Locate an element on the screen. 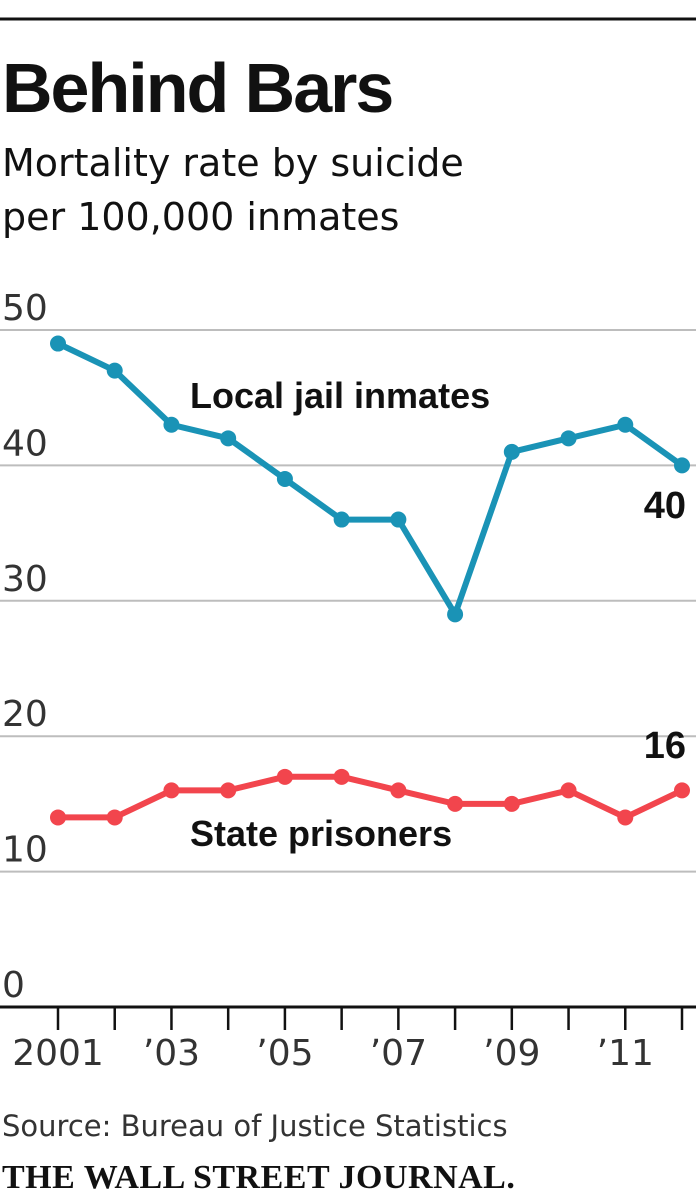 The image size is (696, 1200). x-tick-label-2005: ’05 is located at coordinates (284, 1053).